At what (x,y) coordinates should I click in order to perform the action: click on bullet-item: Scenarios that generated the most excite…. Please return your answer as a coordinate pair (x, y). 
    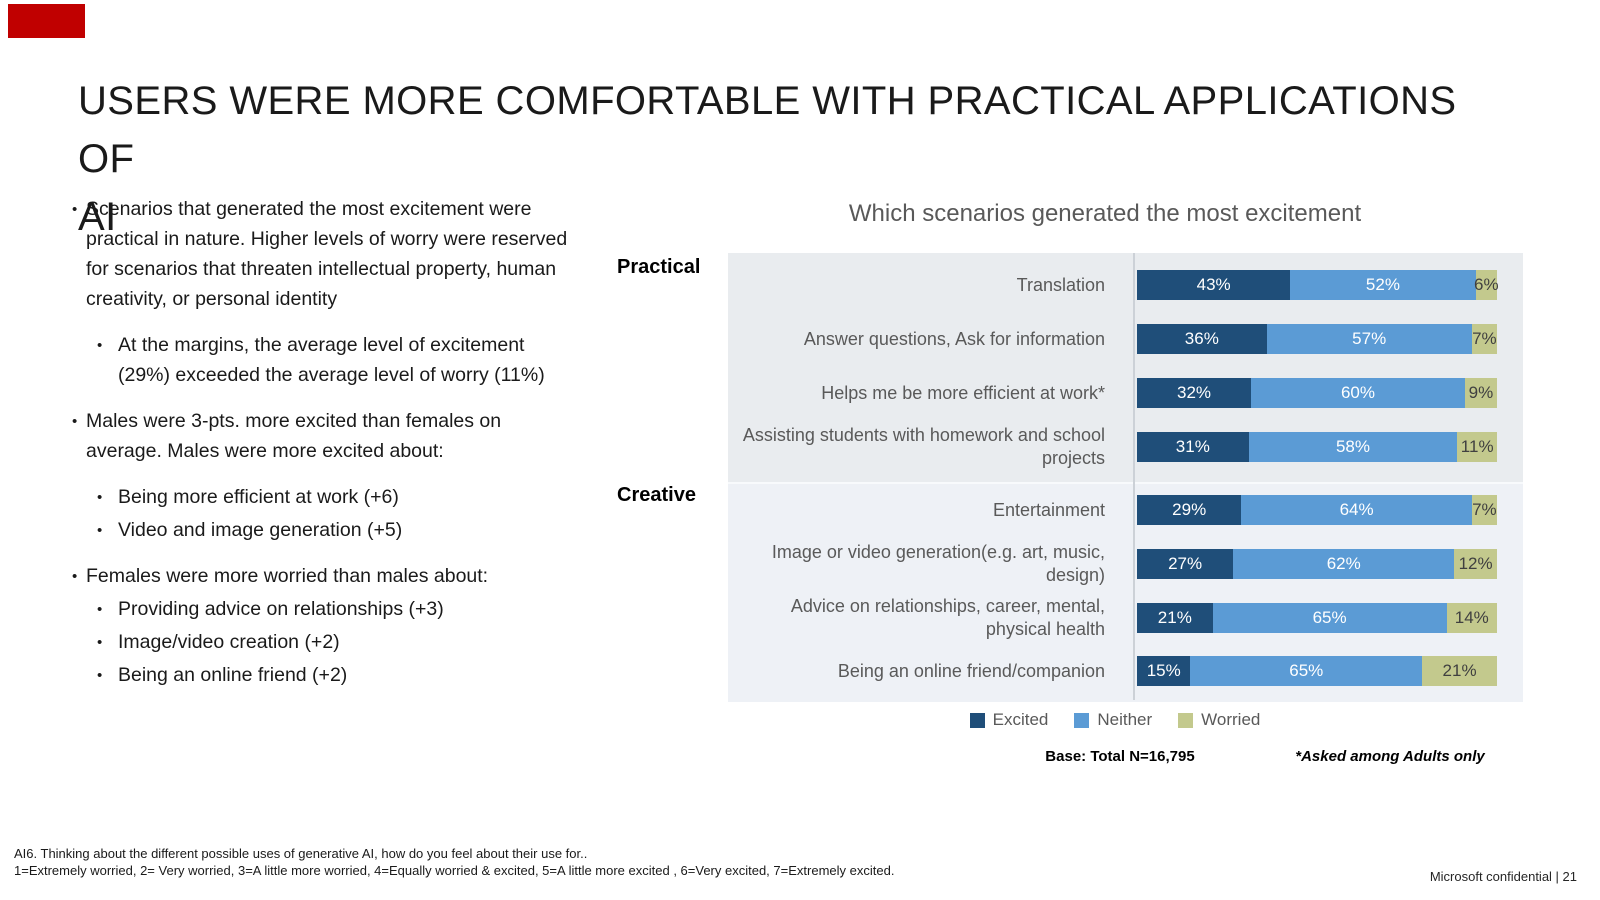
    Looking at the image, I should click on (325, 254).